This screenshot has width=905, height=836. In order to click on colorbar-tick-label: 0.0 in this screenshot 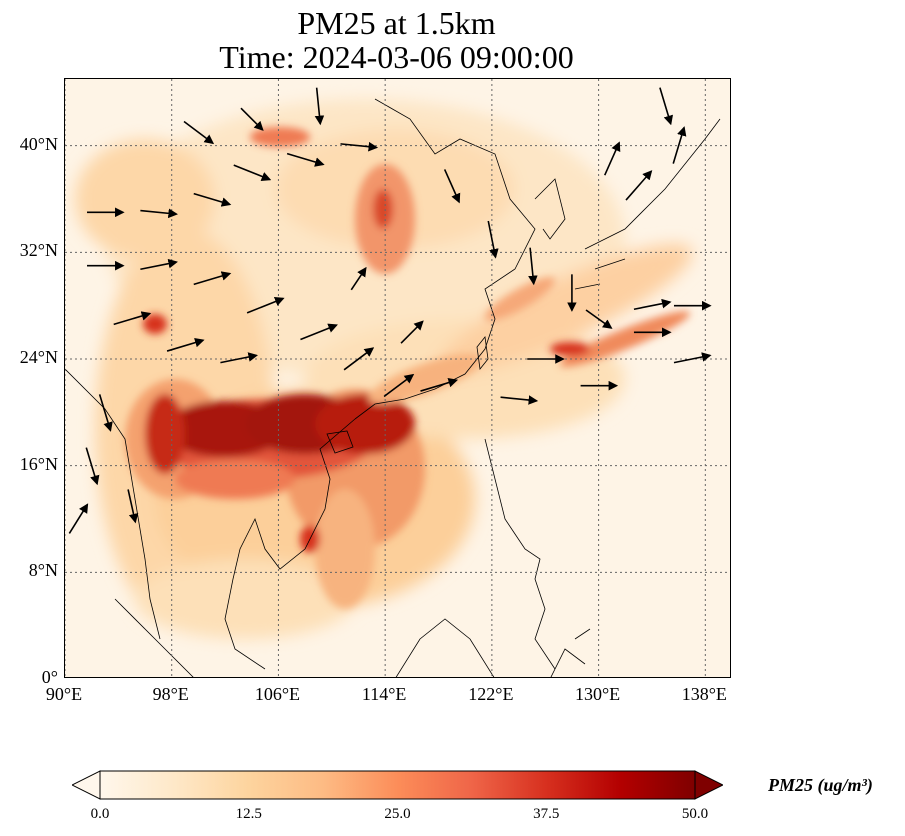, I will do `click(100, 814)`.